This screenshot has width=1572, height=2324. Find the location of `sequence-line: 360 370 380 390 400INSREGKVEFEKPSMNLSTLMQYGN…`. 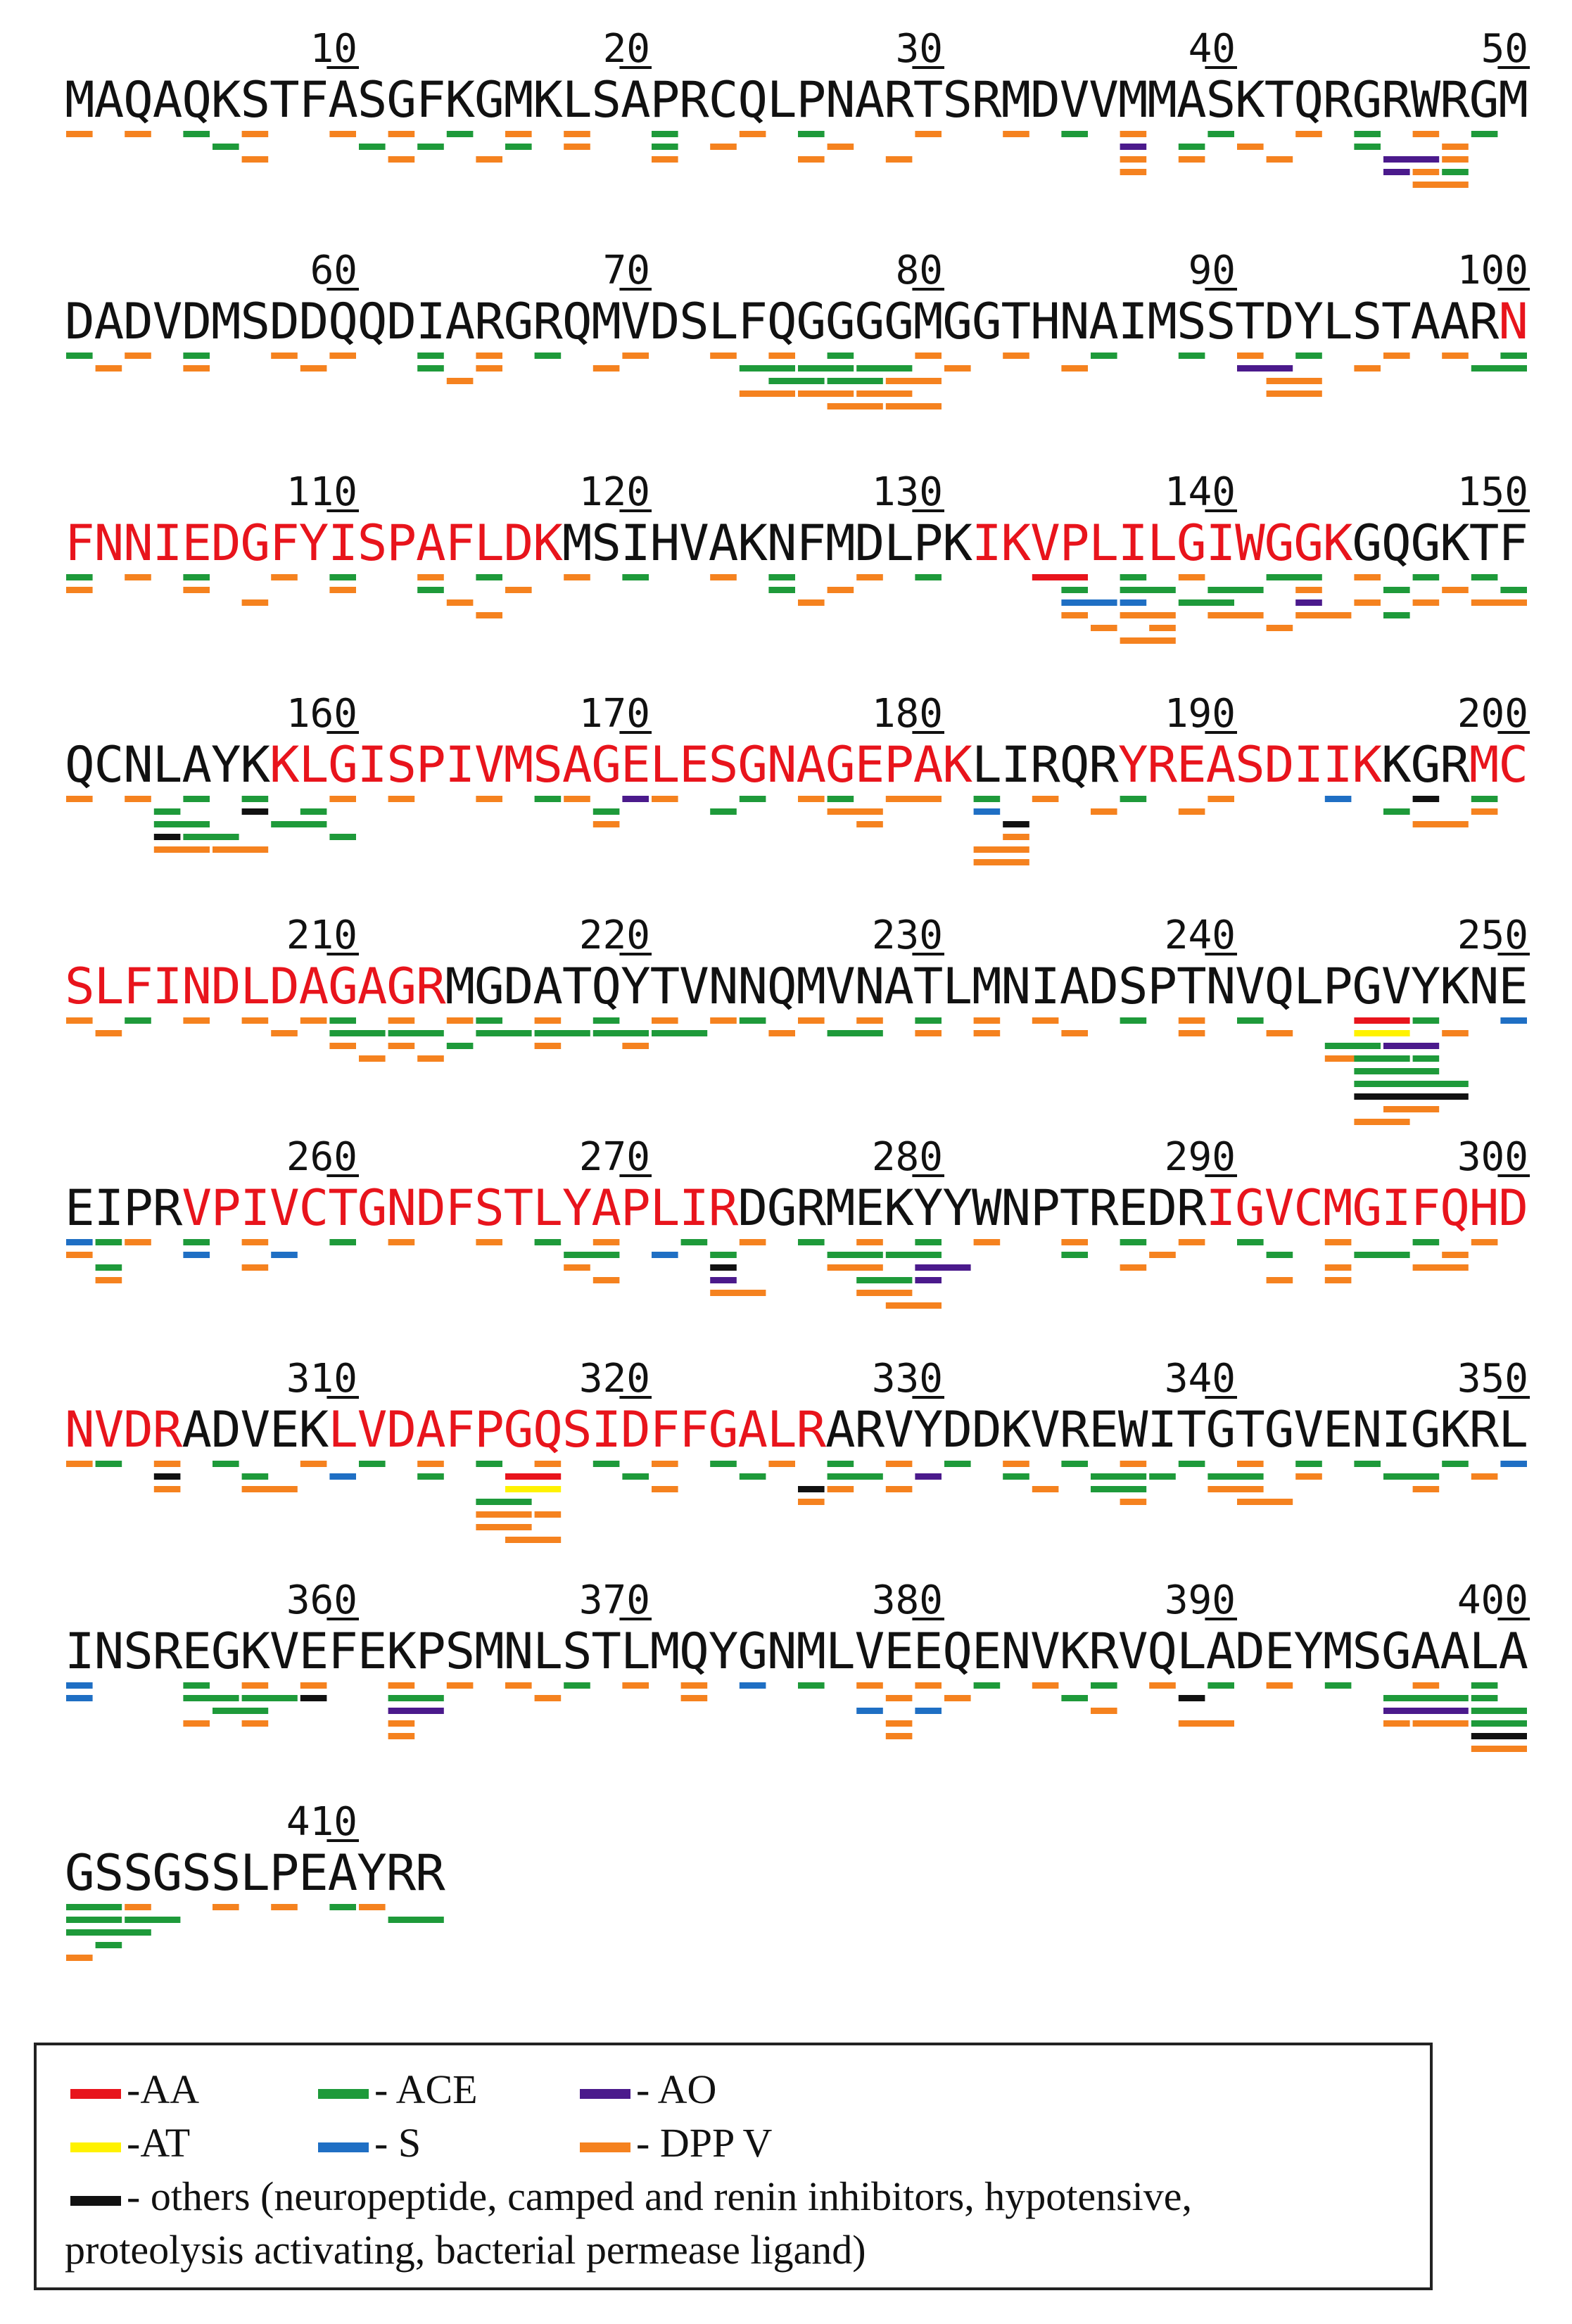

sequence-line: 360 370 380 390 400INSREGKVEFEKPSMNLSTLMQYGN… is located at coordinates (797, 1665).